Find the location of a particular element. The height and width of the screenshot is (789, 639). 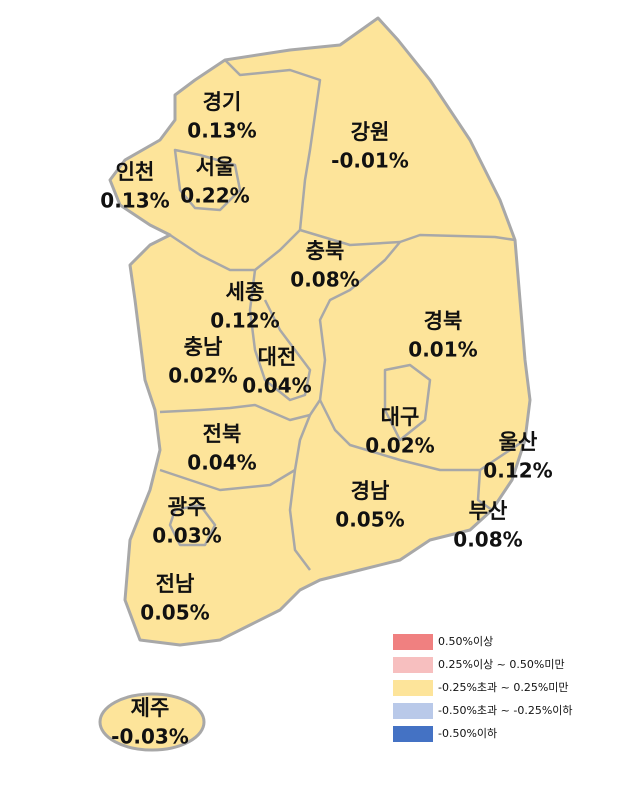

region-name: 경남 is located at coordinates (370, 491).